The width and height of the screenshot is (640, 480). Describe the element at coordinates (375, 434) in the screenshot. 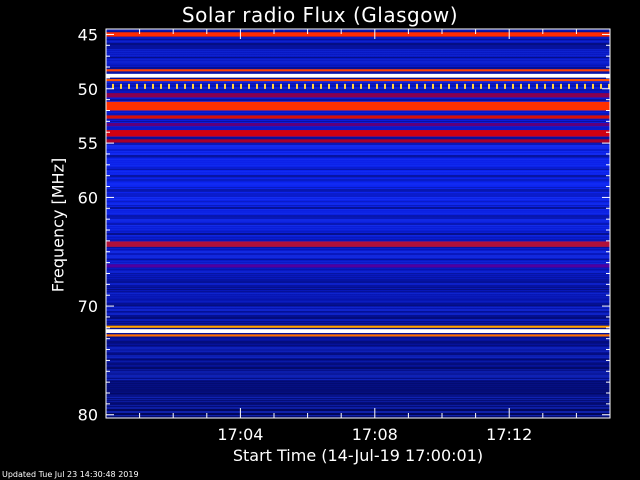

I see `x-tick-label: 17:08` at that location.